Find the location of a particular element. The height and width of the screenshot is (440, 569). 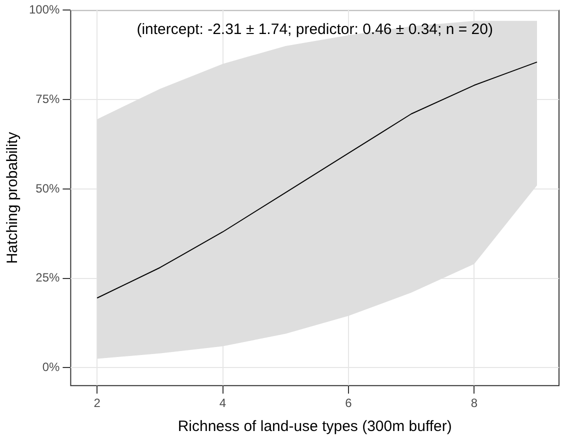

x-axis-title: Richness of land-use types (300m buffer) is located at coordinates (315, 427).